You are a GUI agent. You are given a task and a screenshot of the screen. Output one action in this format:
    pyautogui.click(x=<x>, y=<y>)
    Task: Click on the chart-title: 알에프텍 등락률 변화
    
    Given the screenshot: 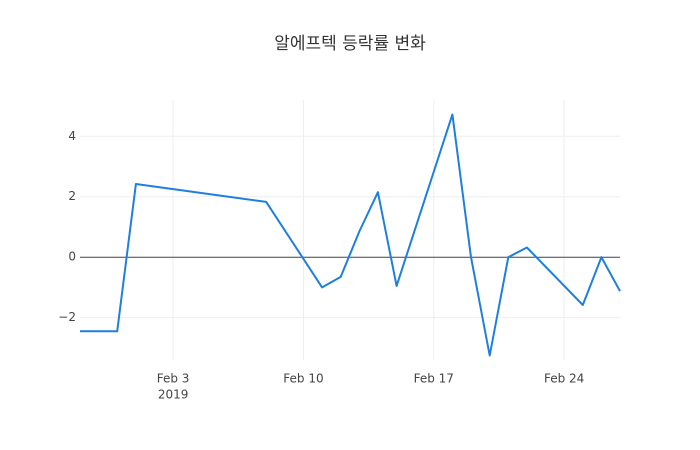 What is the action you would take?
    pyautogui.click(x=350, y=44)
    